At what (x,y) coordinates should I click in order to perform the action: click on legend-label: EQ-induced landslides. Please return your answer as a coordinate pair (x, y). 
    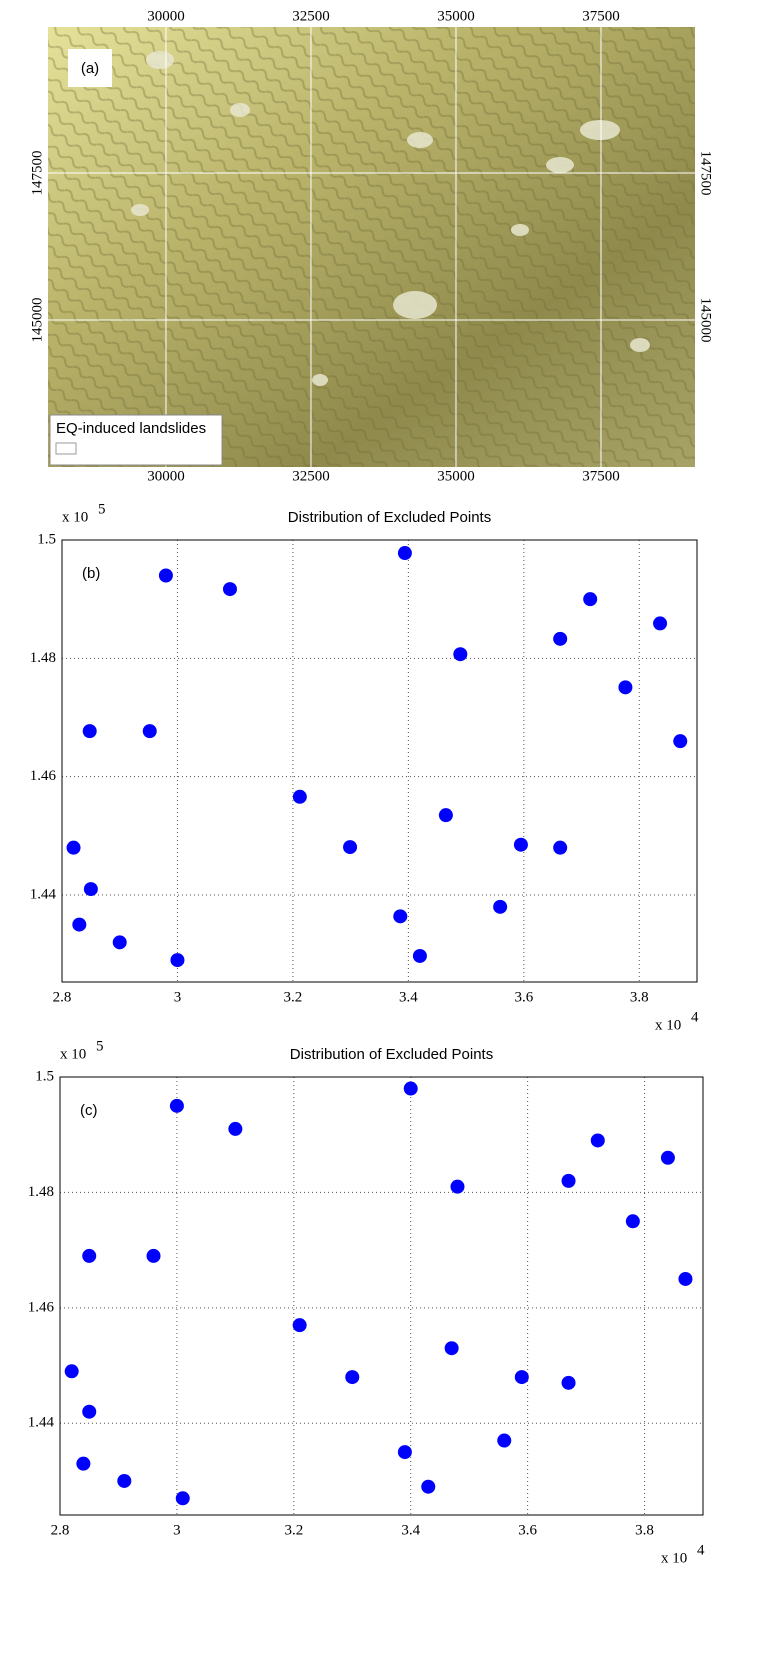
    Looking at the image, I should click on (131, 428).